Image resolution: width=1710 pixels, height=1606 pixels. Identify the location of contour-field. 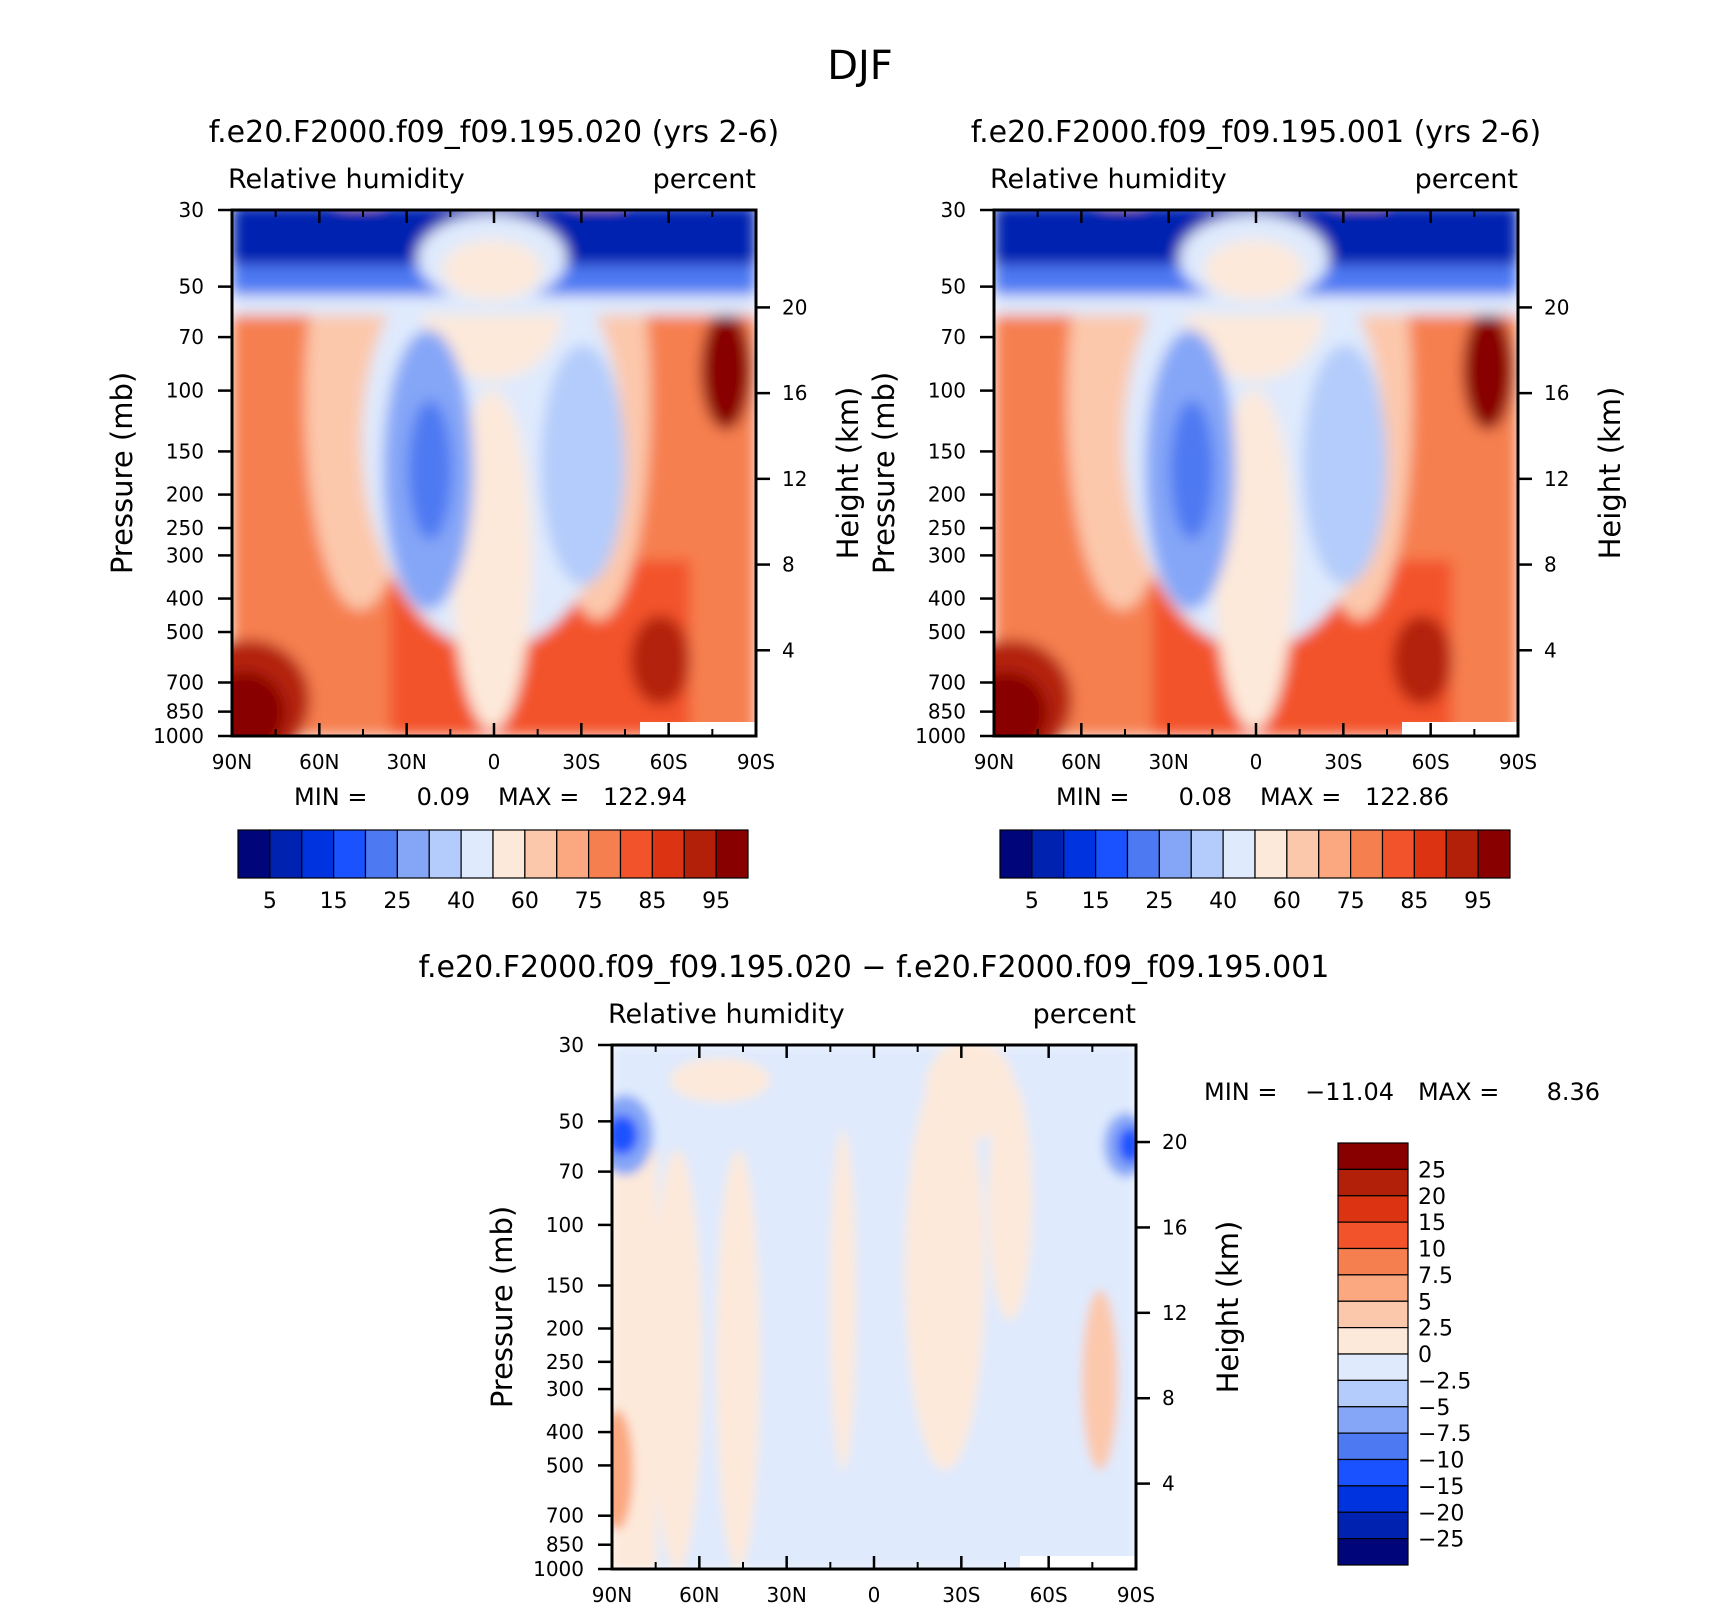
(494, 473).